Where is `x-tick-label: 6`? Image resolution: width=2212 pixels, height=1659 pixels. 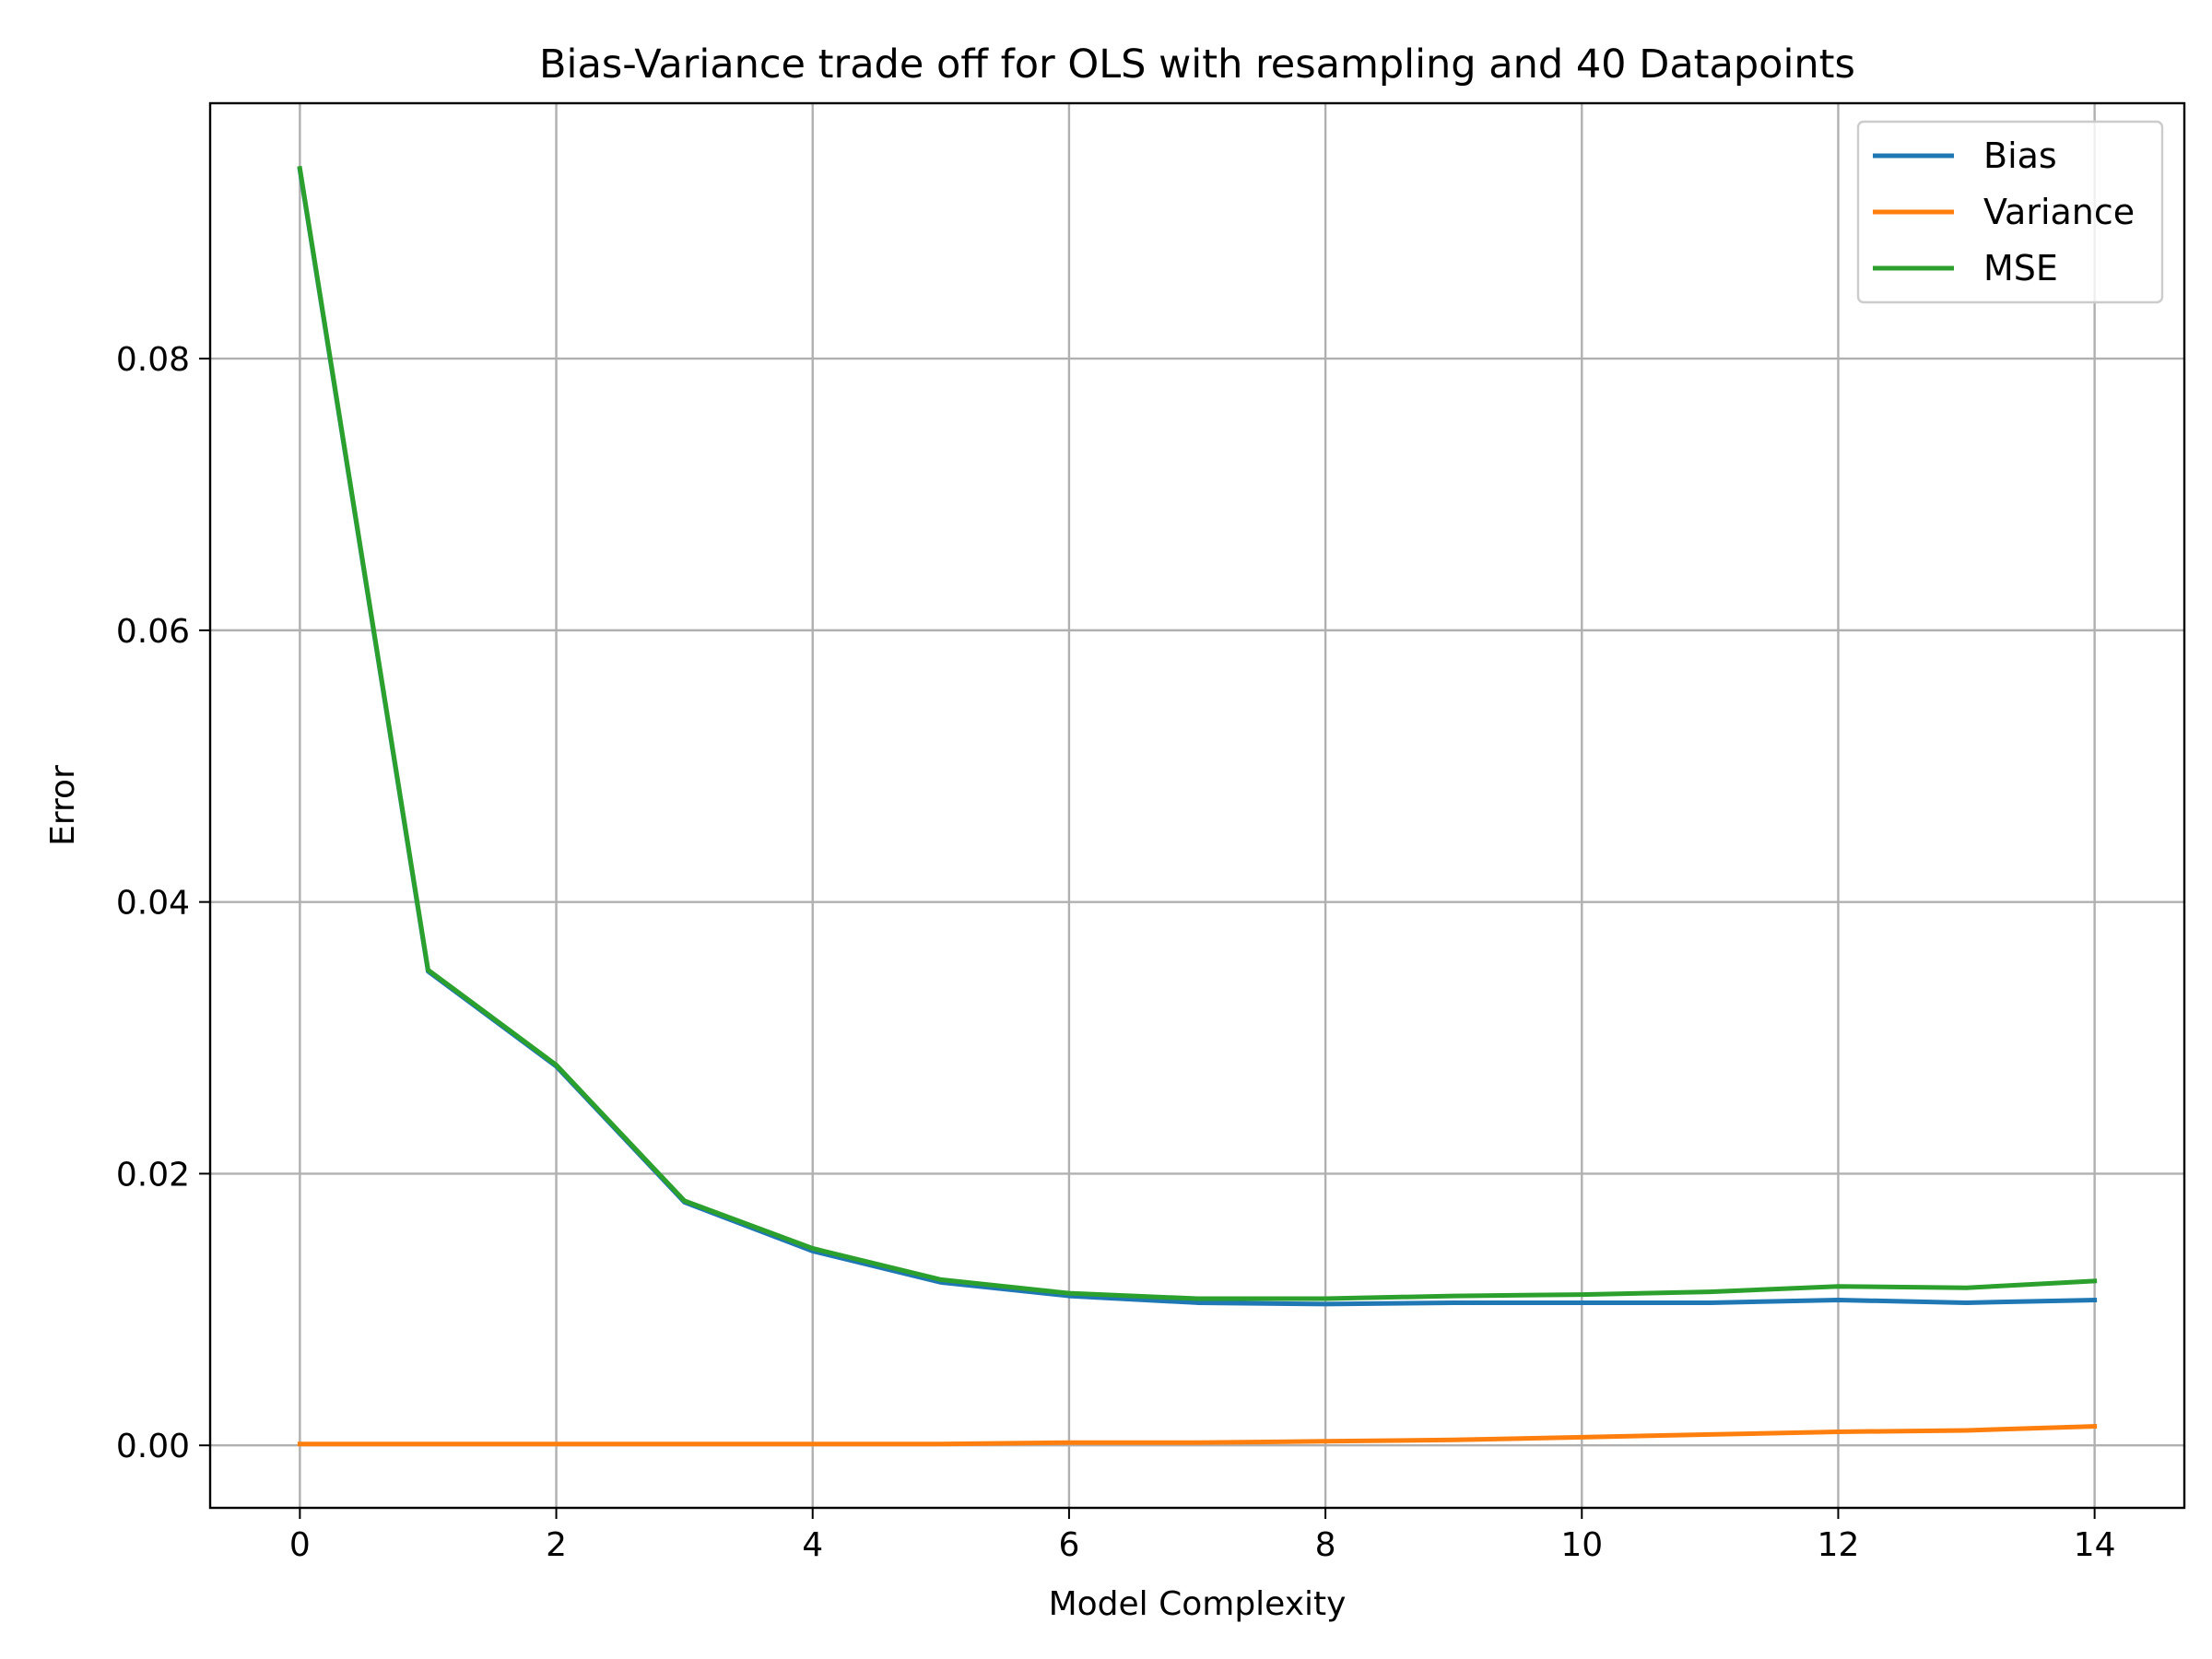
x-tick-label: 6 is located at coordinates (1068, 1545).